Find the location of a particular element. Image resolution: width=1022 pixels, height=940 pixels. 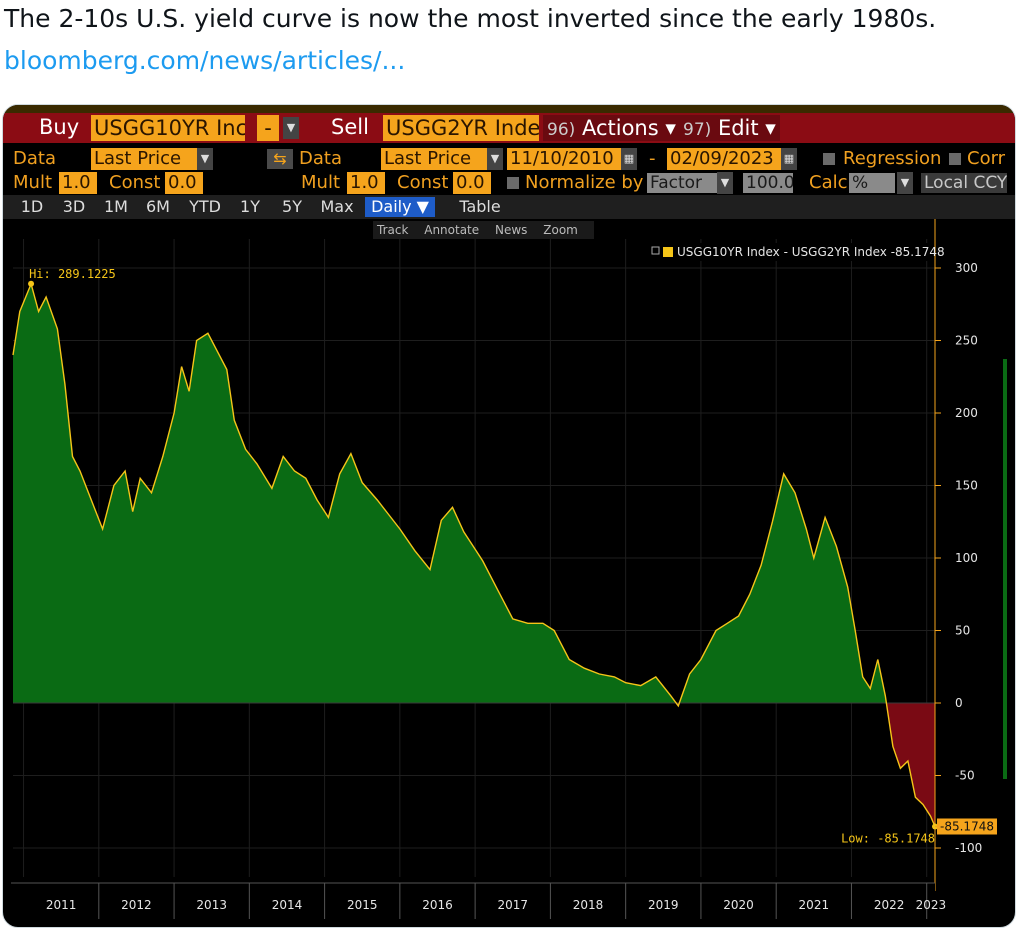

y-tick-label: 150 is located at coordinates (966, 486).